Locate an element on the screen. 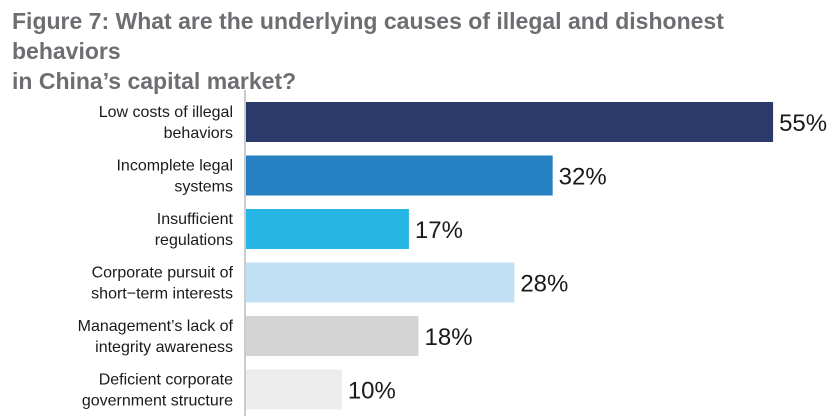  category-label-5: Management’s lack of integrity awareness is located at coordinates (156, 337).